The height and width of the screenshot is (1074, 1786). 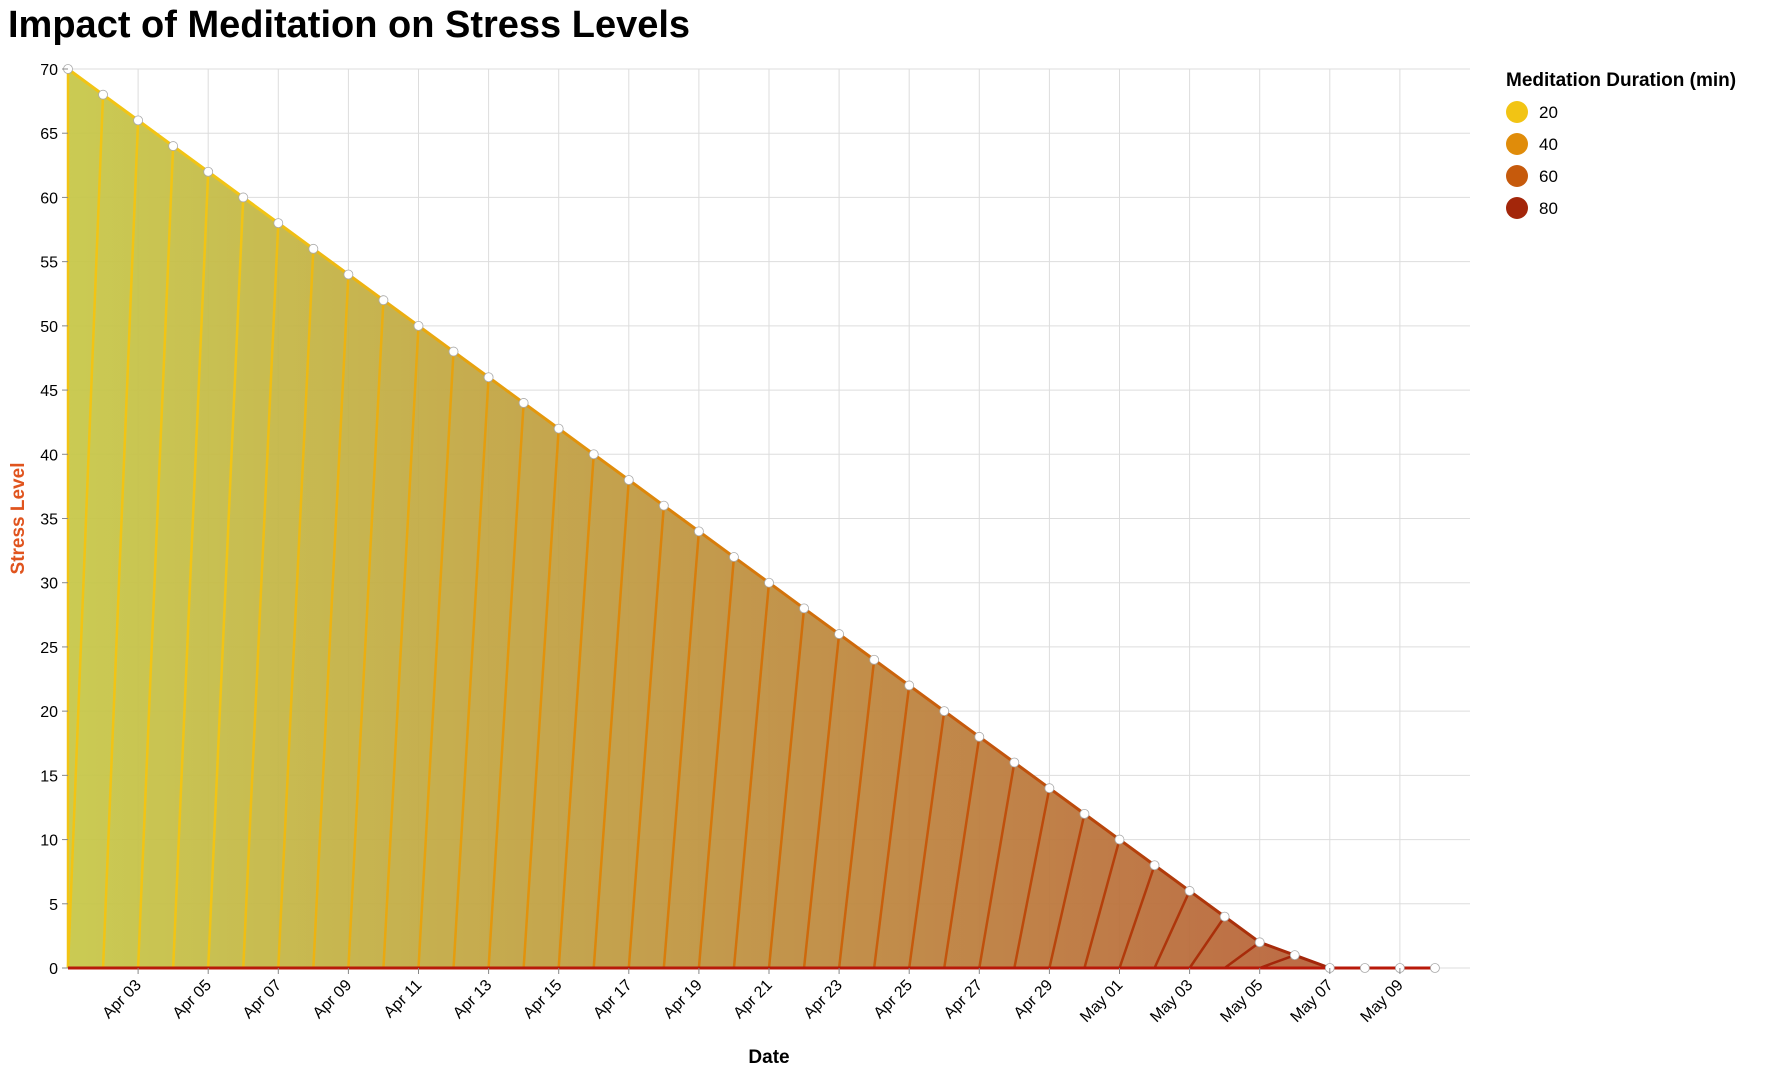 I want to click on x-tick-label: Apr 25, so click(x=893, y=999).